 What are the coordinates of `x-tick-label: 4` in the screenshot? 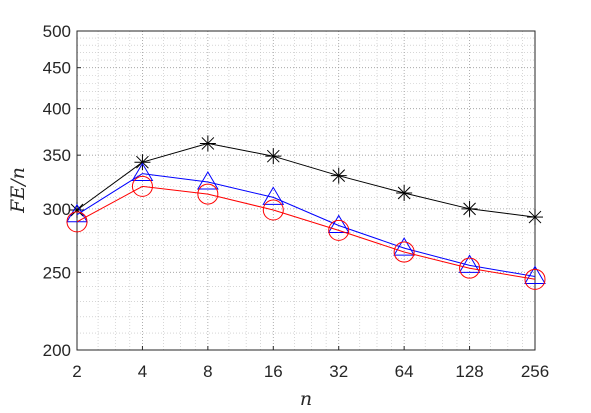 It's located at (142, 371).